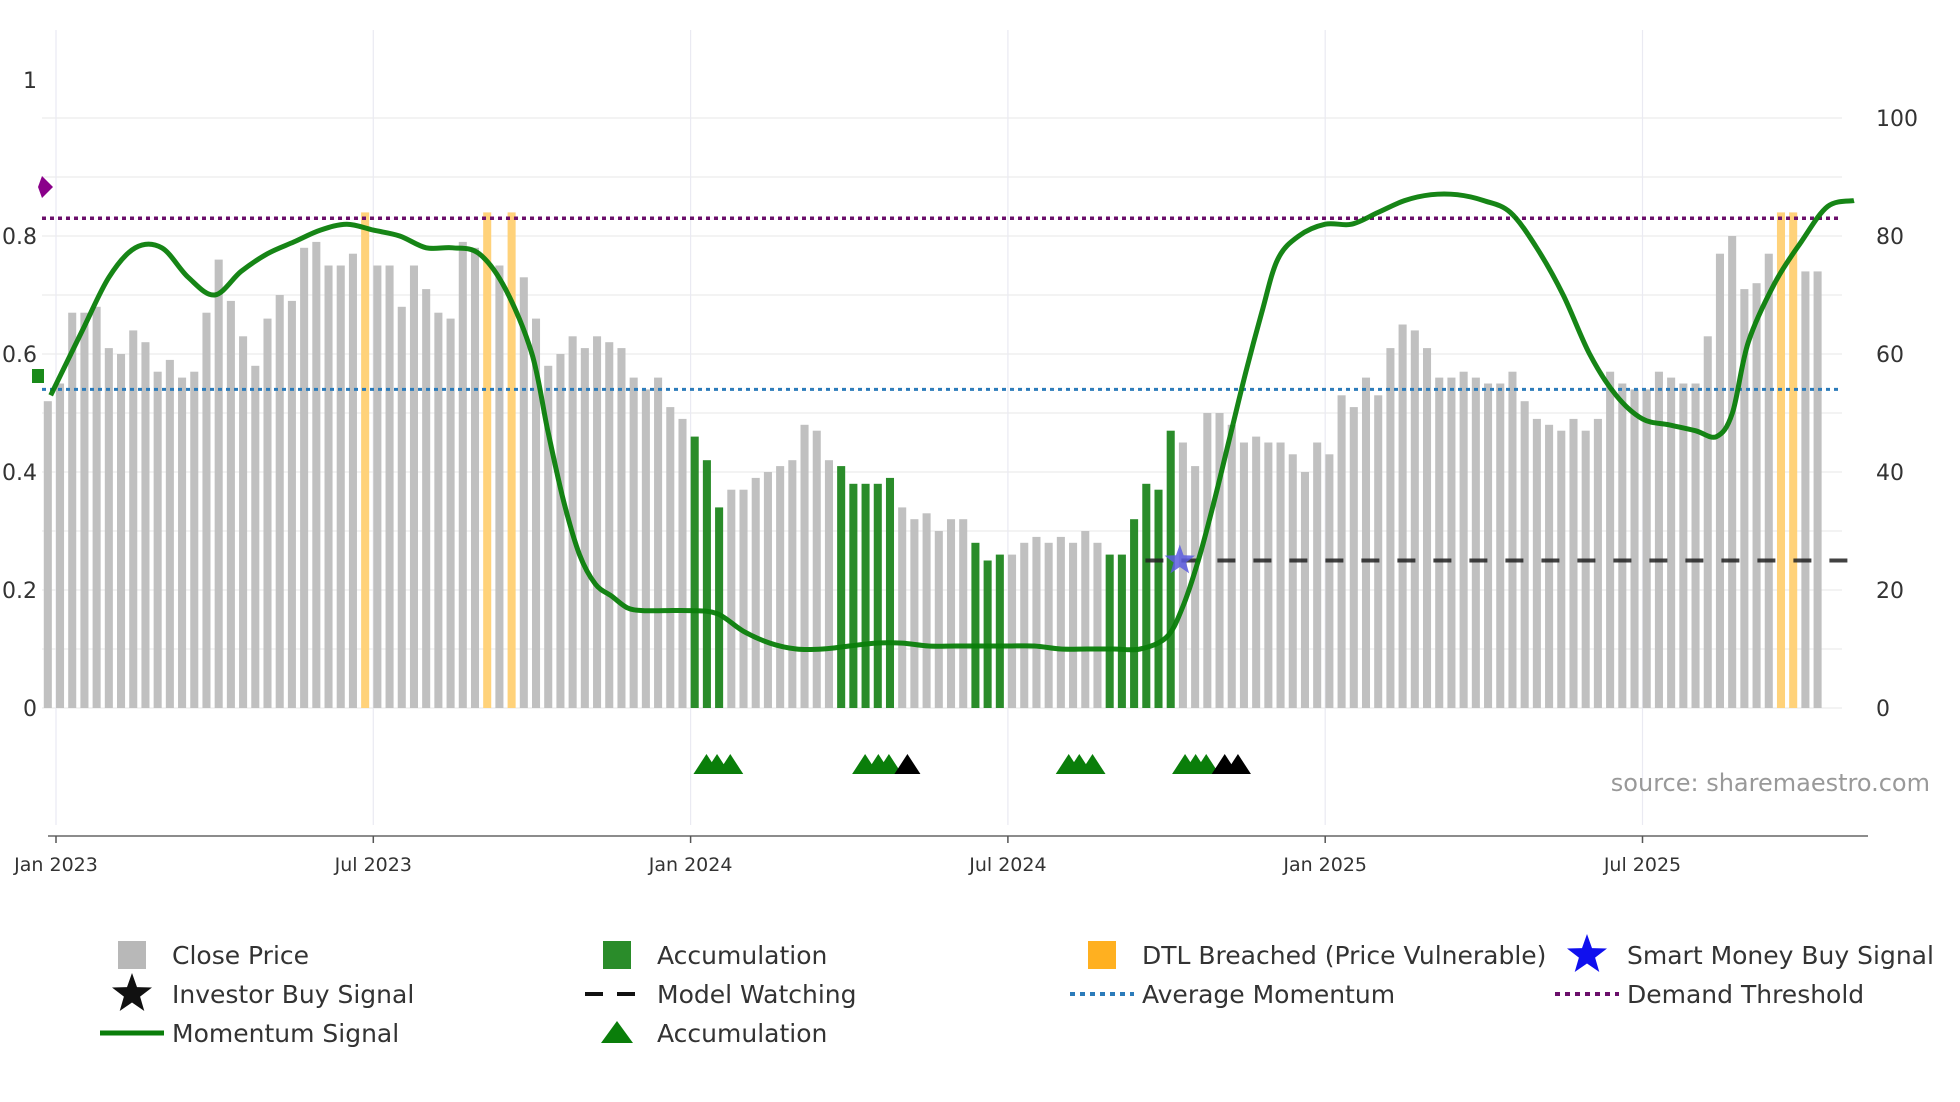  I want to click on accumulation-triangle, so click(1092, 764).